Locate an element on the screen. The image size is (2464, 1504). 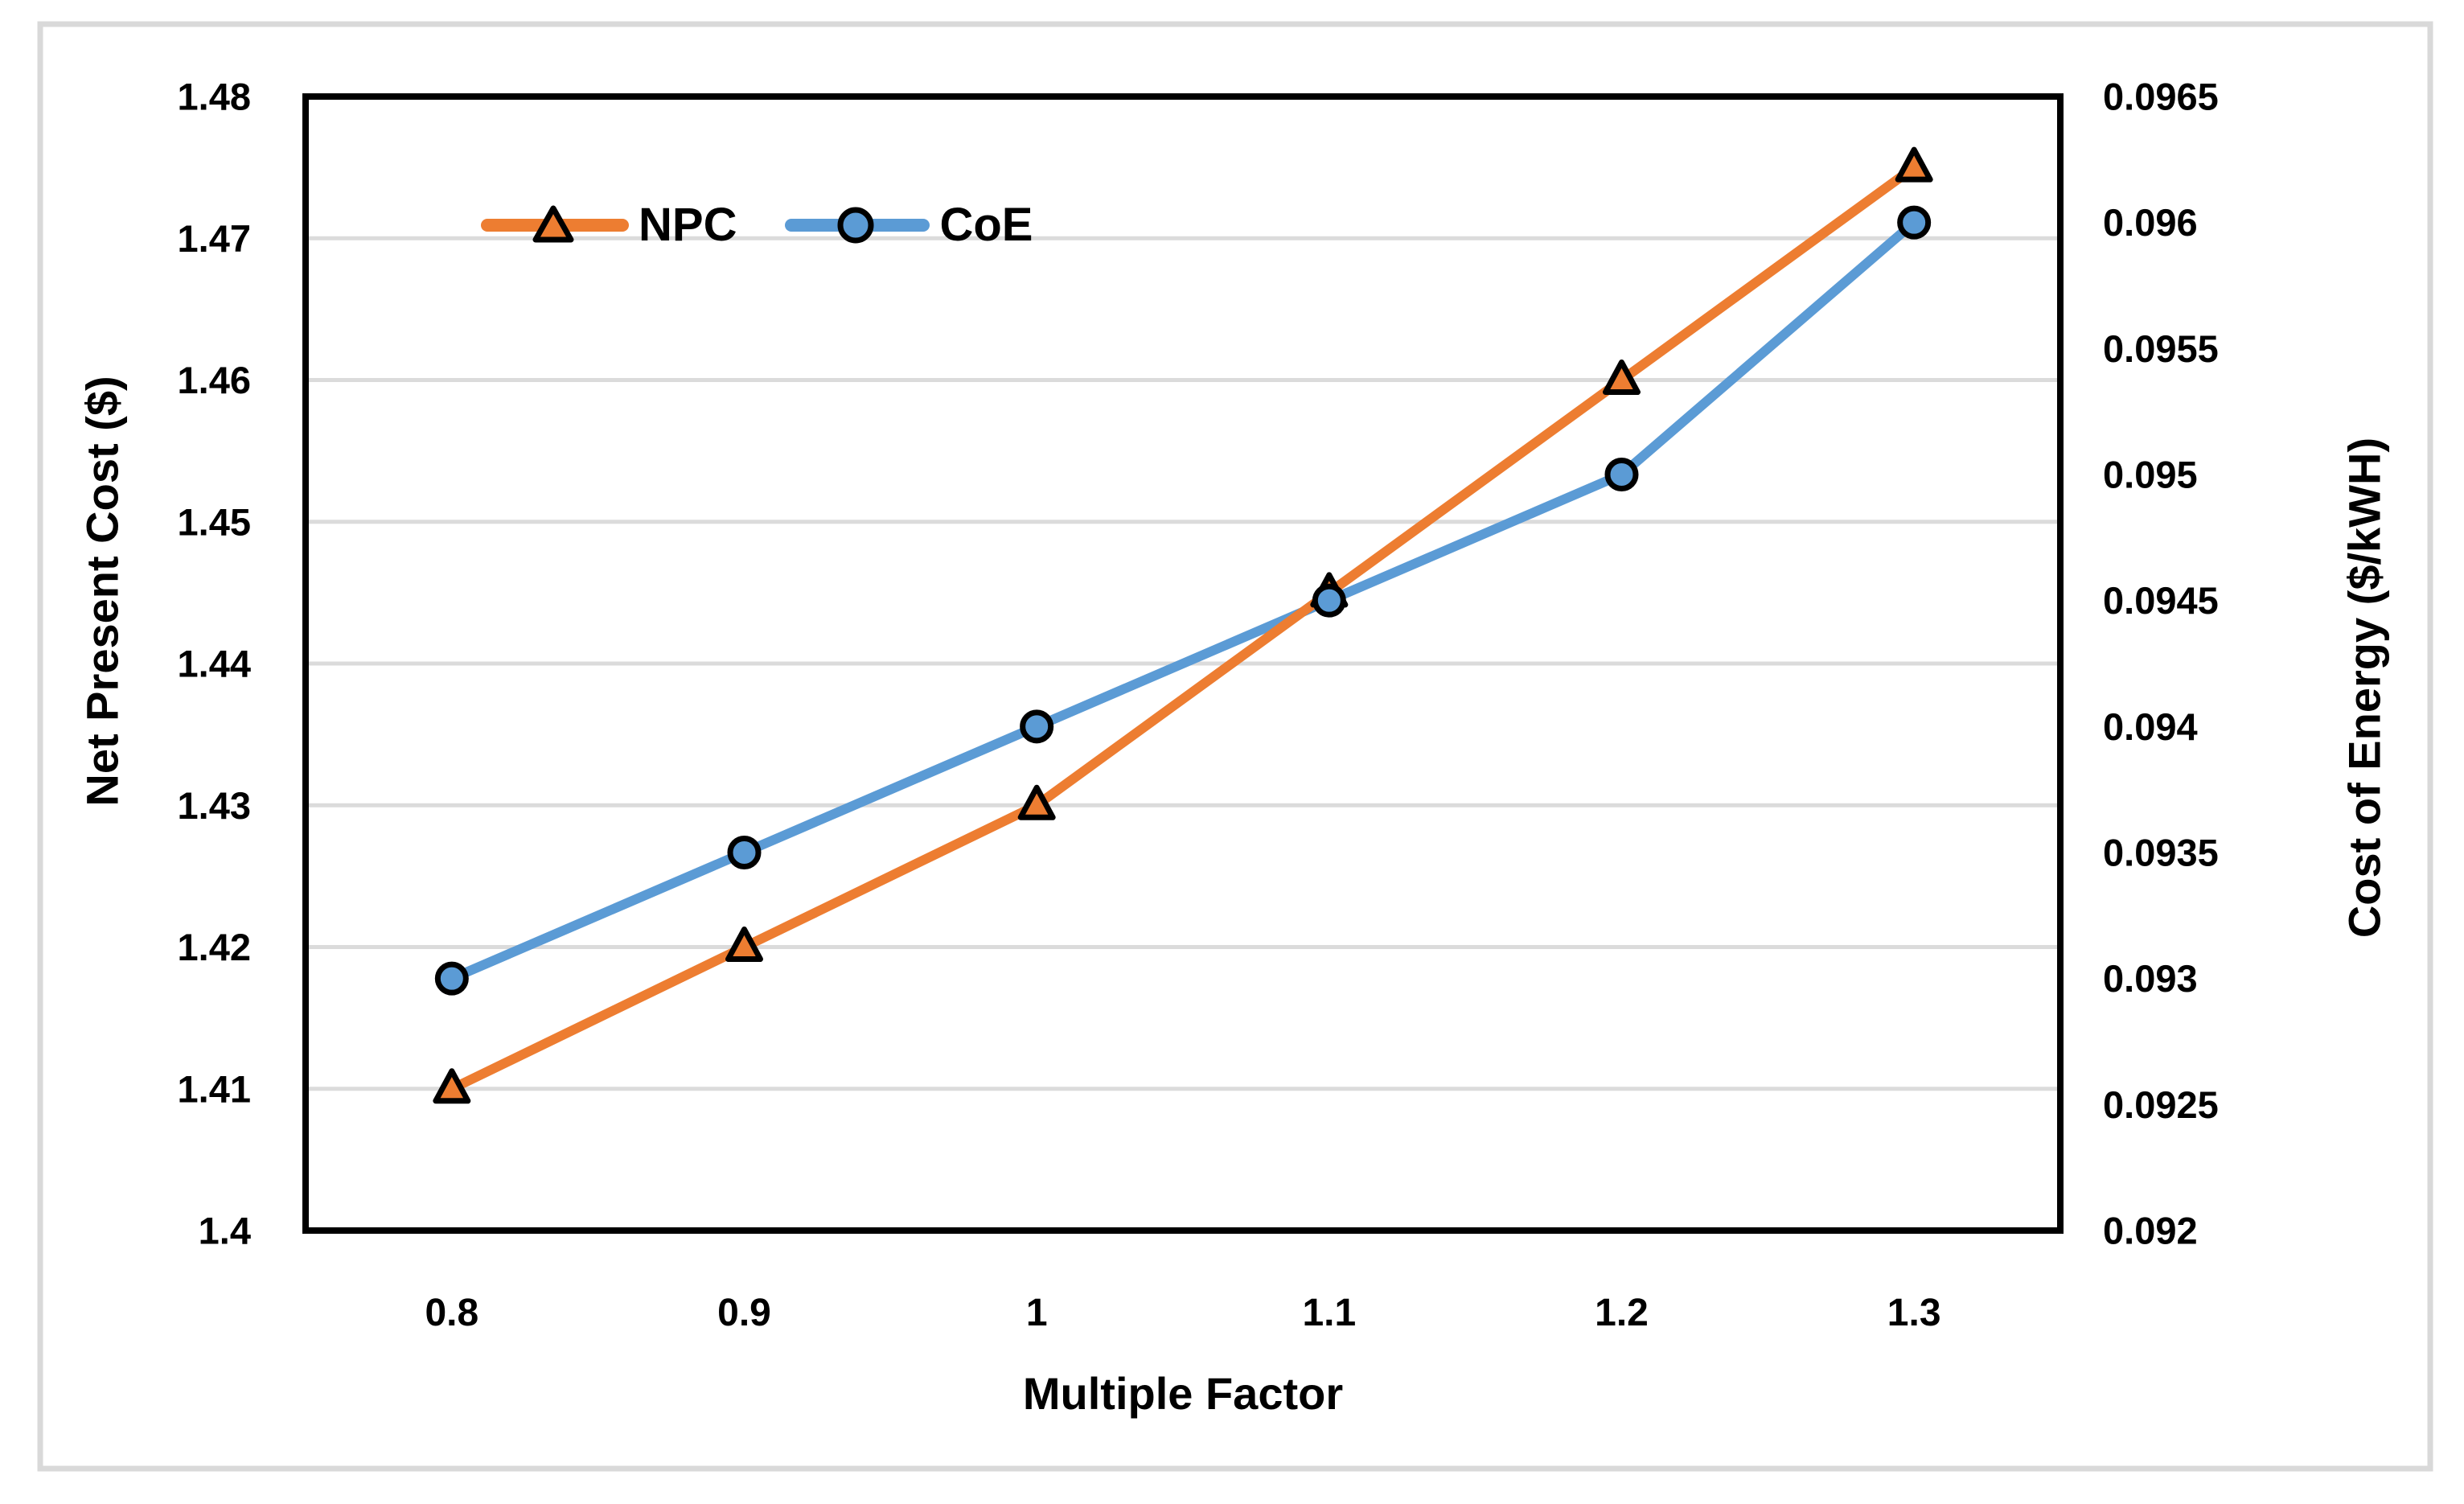
right-axis-tick-label: 0.0935 is located at coordinates (2161, 853).